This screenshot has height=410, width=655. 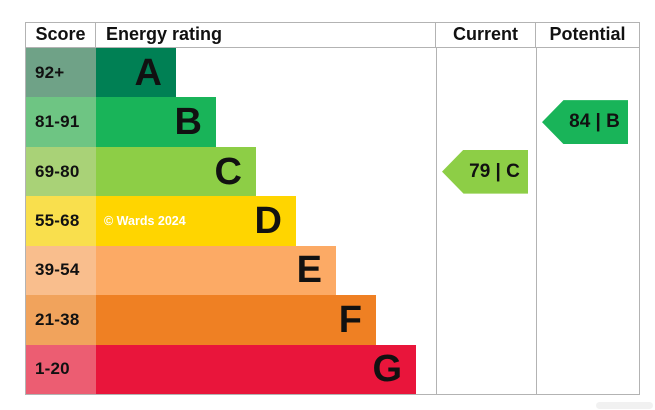 I want to click on epc-header-row: Score Energy rating Current Potential, so click(x=332, y=35).